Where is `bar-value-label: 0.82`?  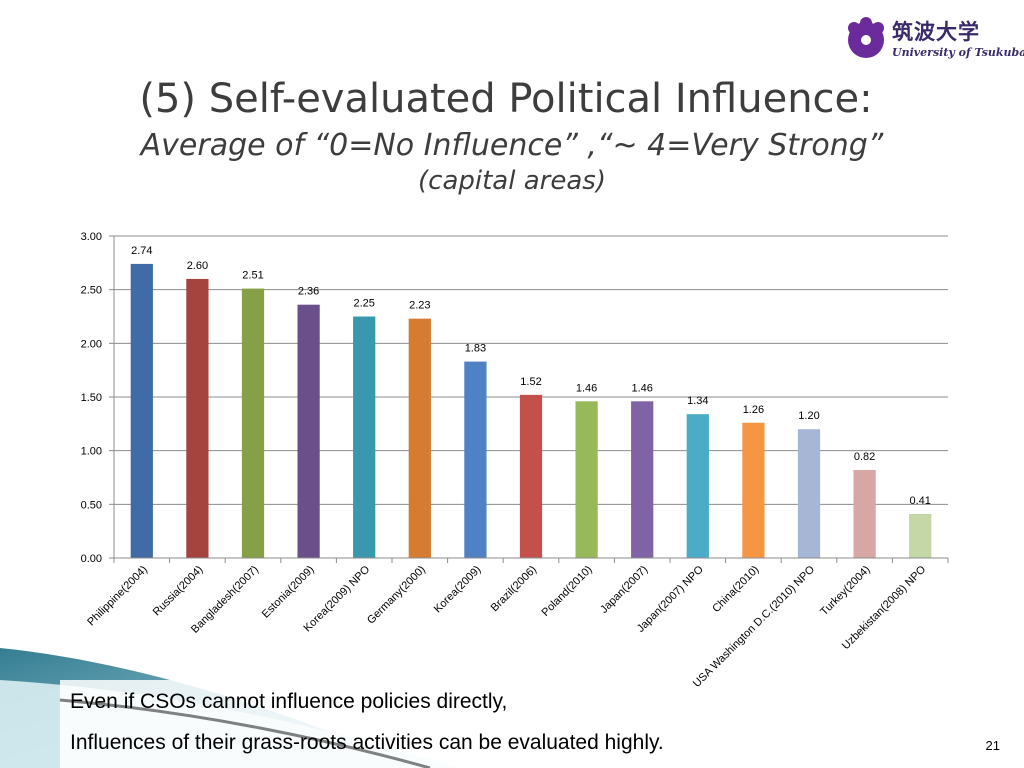
bar-value-label: 0.82 is located at coordinates (864, 457).